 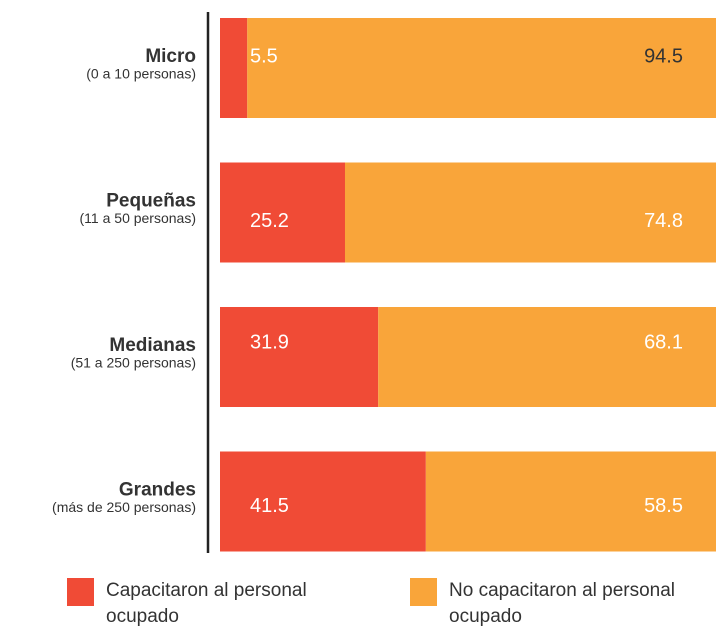 What do you see at coordinates (138, 218) in the screenshot?
I see `category-note: (11 a 50 personas)` at bounding box center [138, 218].